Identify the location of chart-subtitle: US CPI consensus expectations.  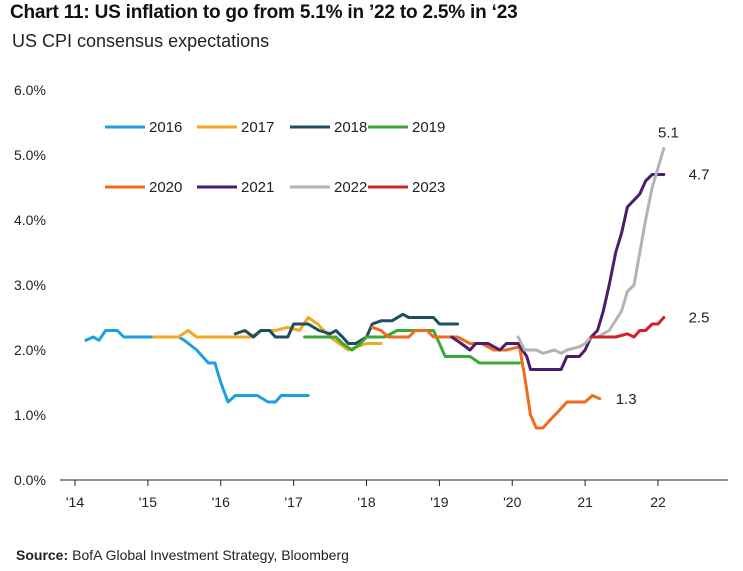
(141, 41).